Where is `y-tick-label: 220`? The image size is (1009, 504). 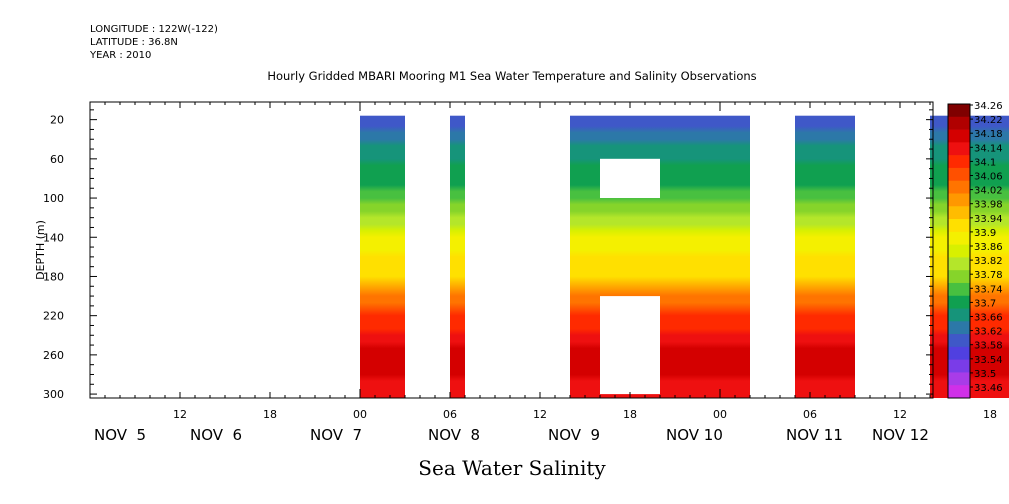 y-tick-label: 220 is located at coordinates (53, 316).